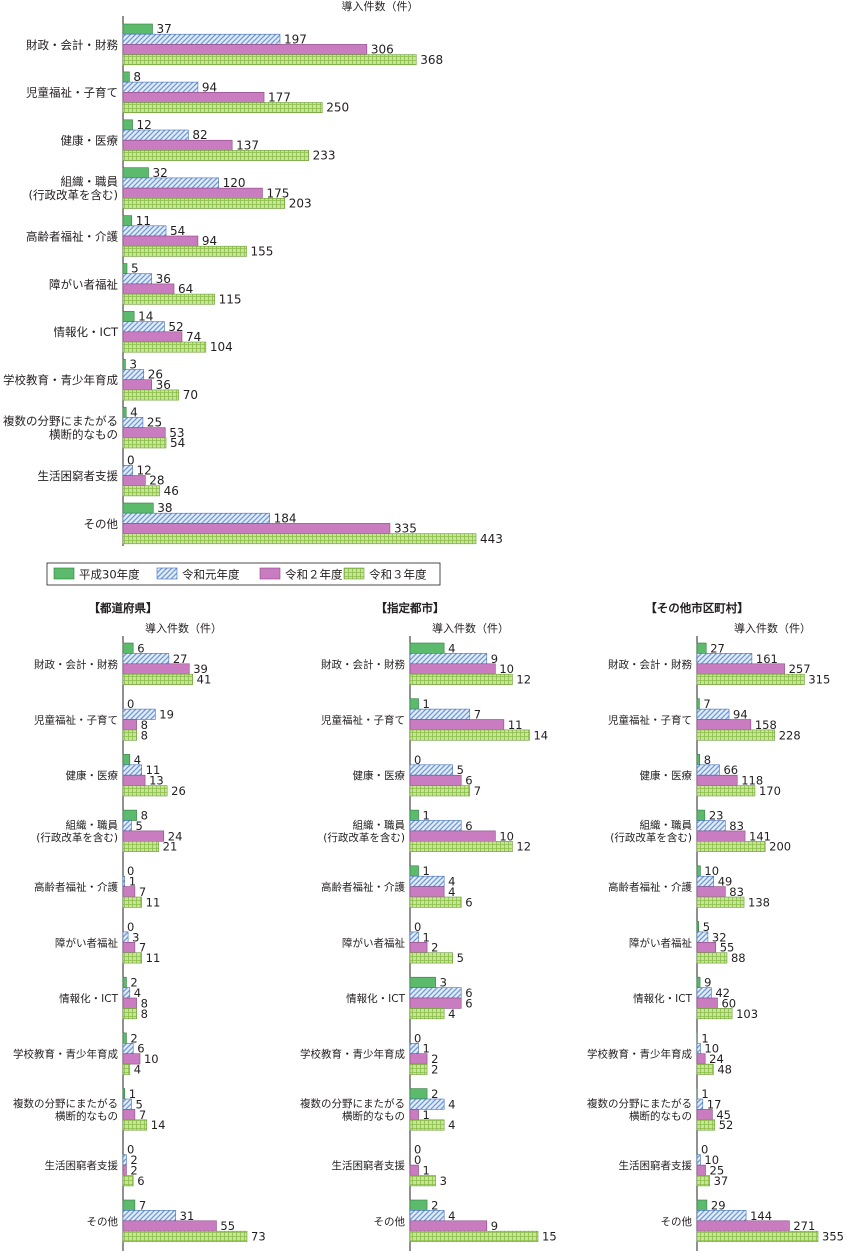  What do you see at coordinates (247, 145) in the screenshot?
I see `data-label: 137` at bounding box center [247, 145].